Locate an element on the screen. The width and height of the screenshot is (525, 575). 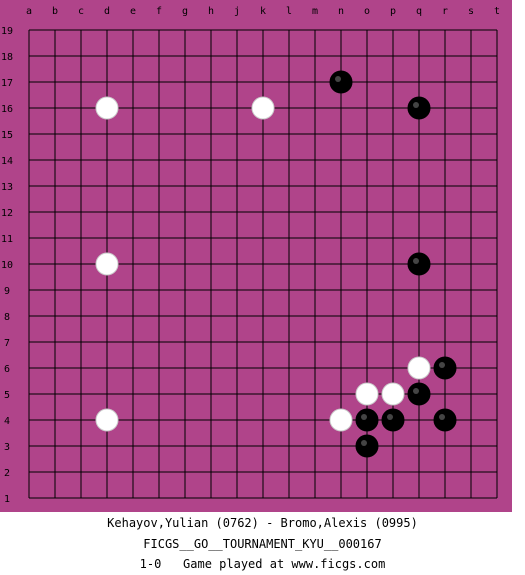
row-label-15: 15 is located at coordinates (7, 135).